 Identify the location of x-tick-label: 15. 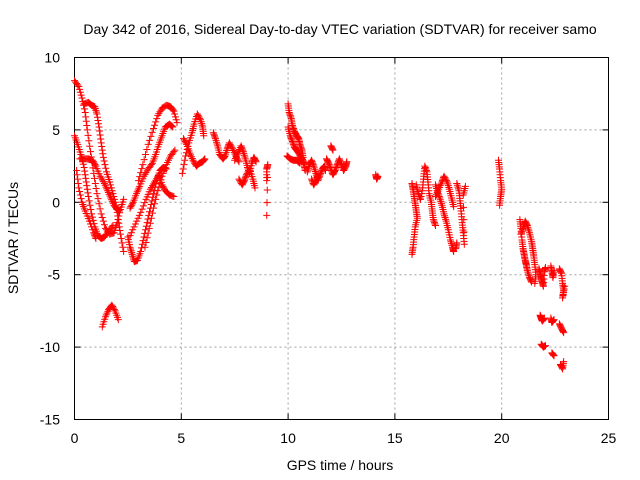
(395, 438).